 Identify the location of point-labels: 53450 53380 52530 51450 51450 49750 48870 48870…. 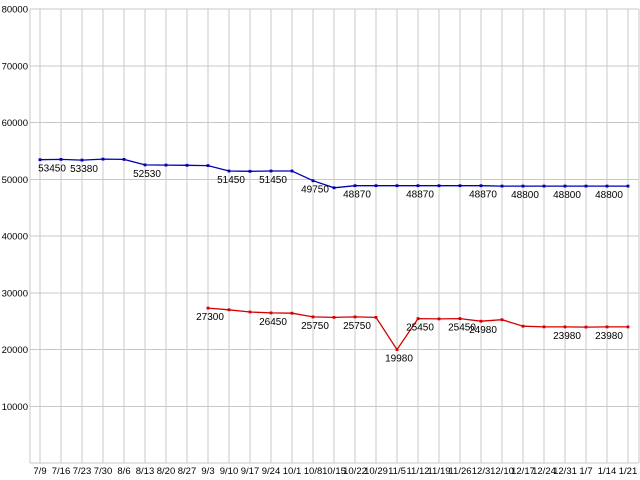
(330, 182).